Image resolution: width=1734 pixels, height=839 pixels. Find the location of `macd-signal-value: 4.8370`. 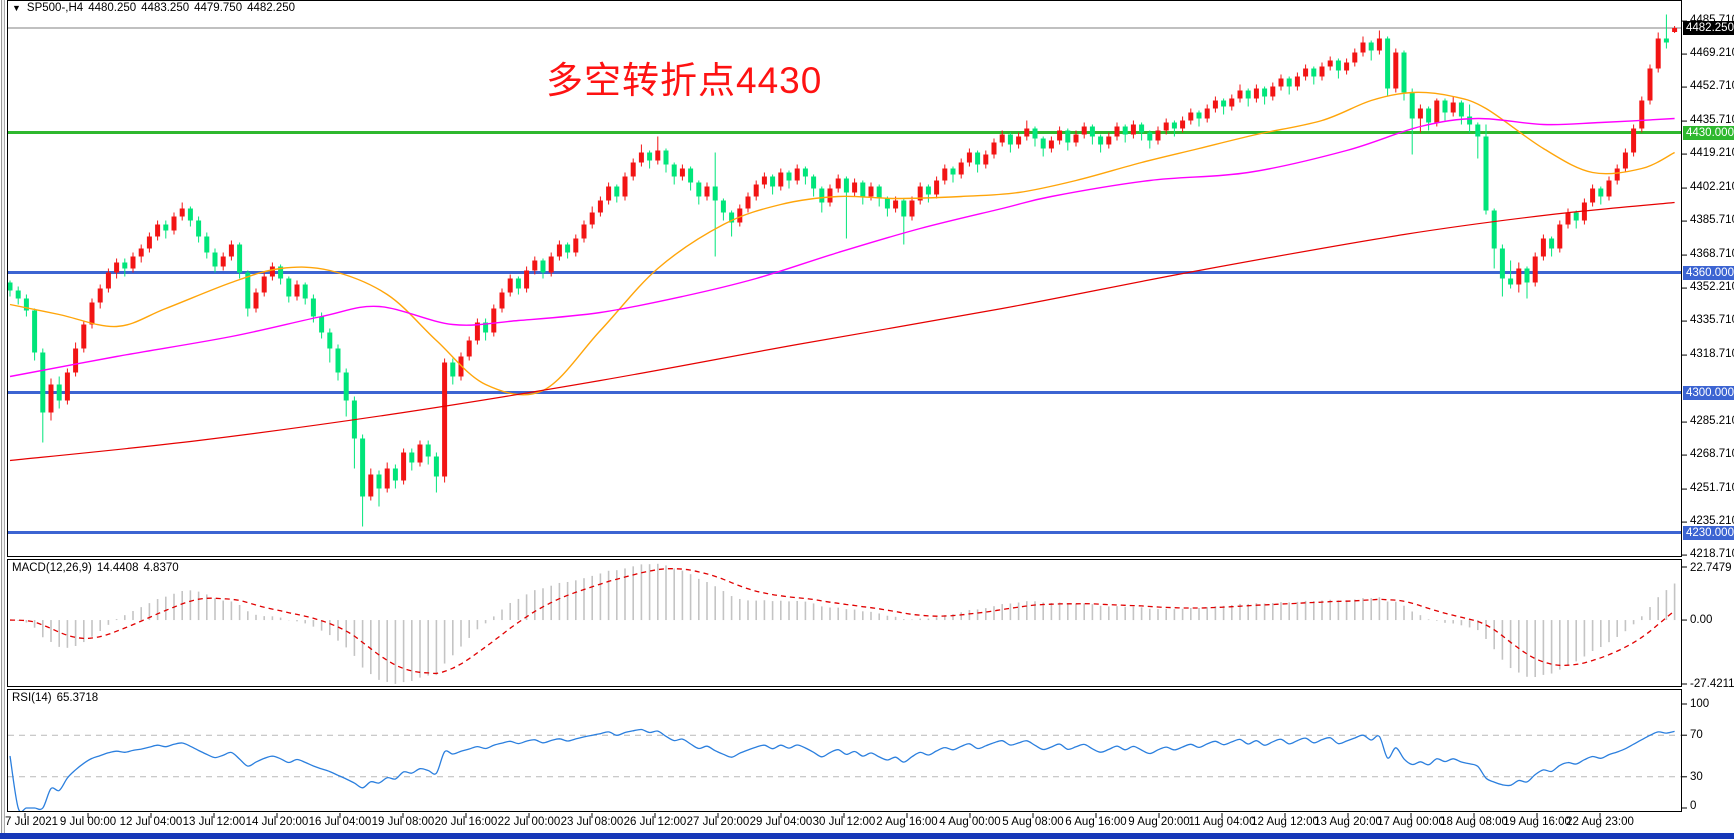

macd-signal-value: 4.8370 is located at coordinates (161, 568).